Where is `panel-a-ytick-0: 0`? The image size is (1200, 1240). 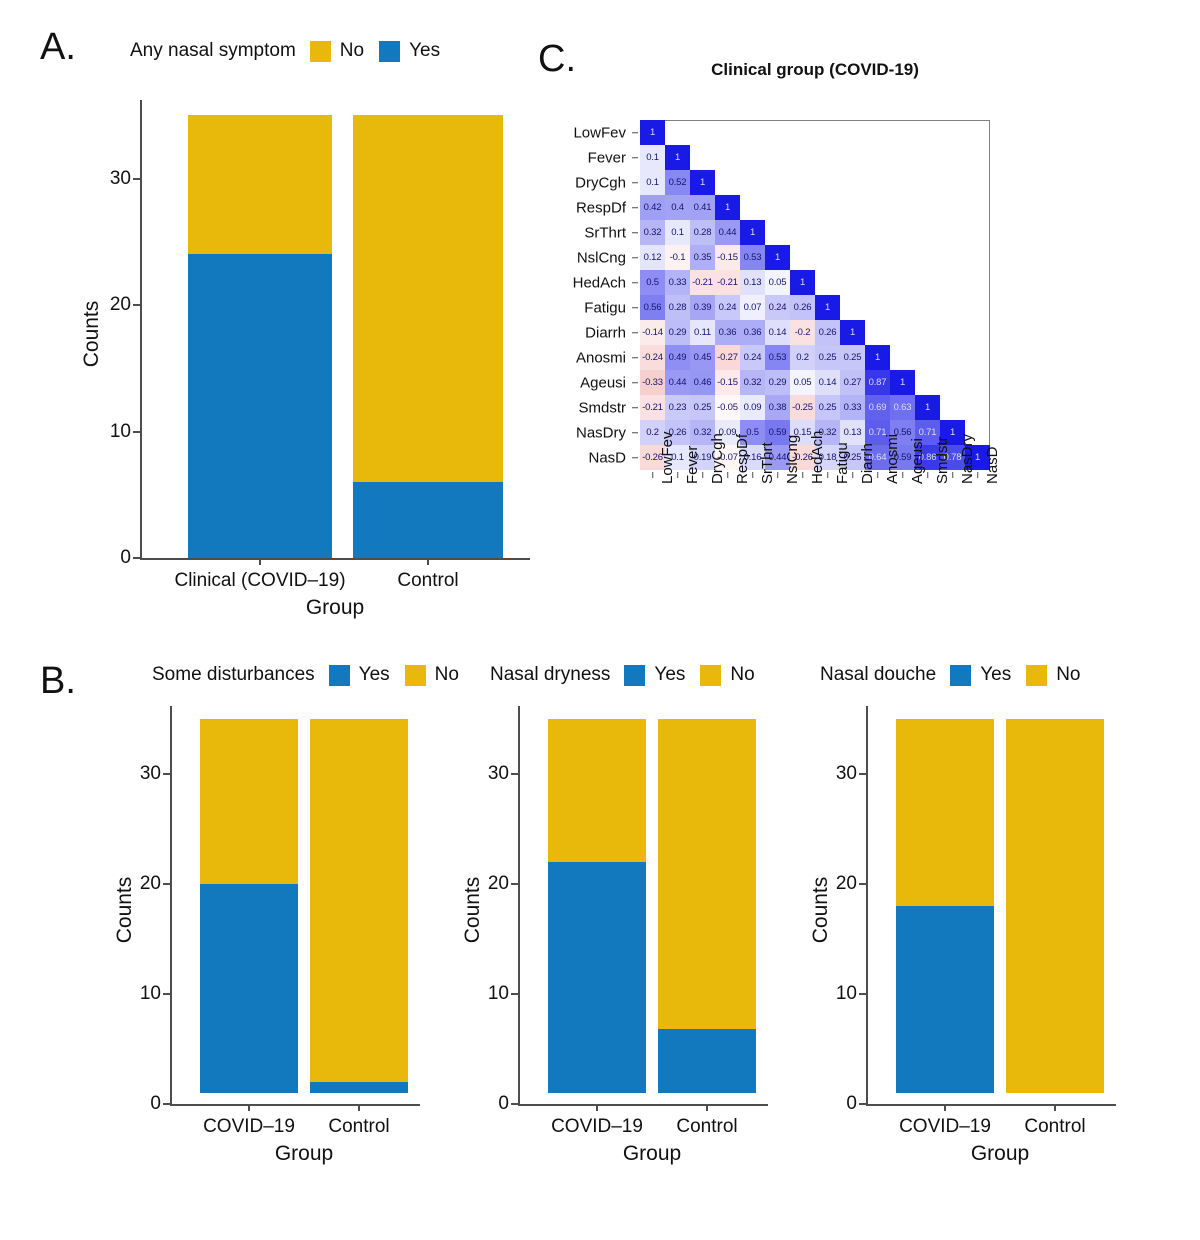 panel-a-ytick-0: 0 is located at coordinates (125, 557).